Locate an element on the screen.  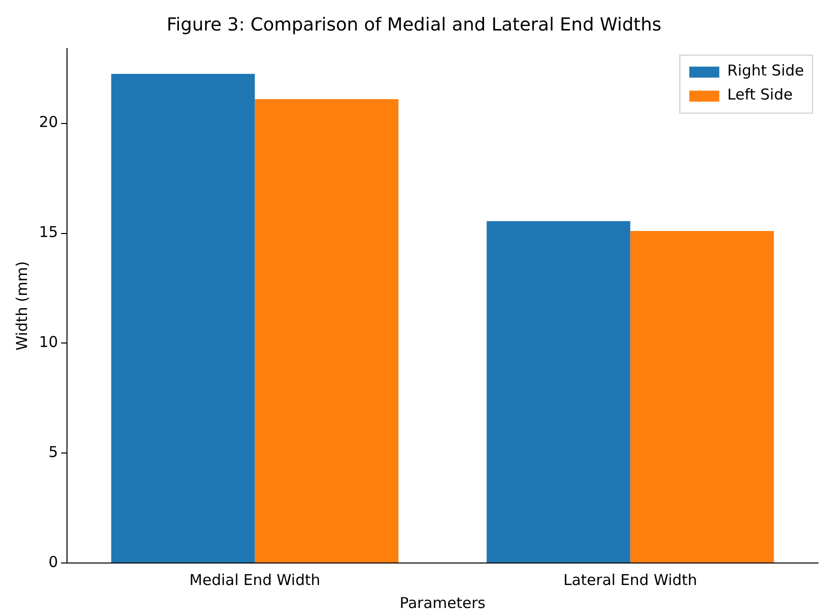
x-tick-label: Medial End Width is located at coordinates (254, 579).